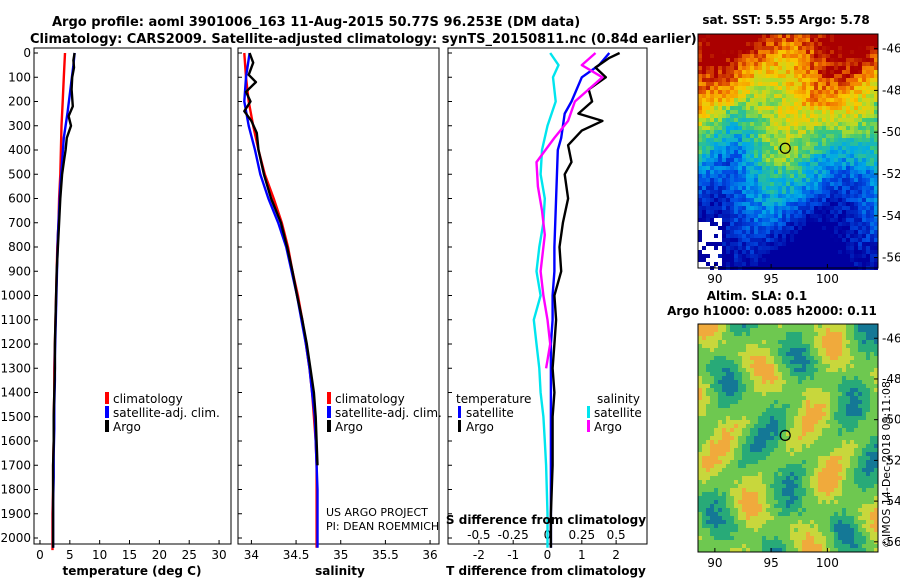 This screenshot has width=900, height=580. What do you see at coordinates (107, 426) in the screenshot?
I see `legend-swatch-argo` at bounding box center [107, 426].